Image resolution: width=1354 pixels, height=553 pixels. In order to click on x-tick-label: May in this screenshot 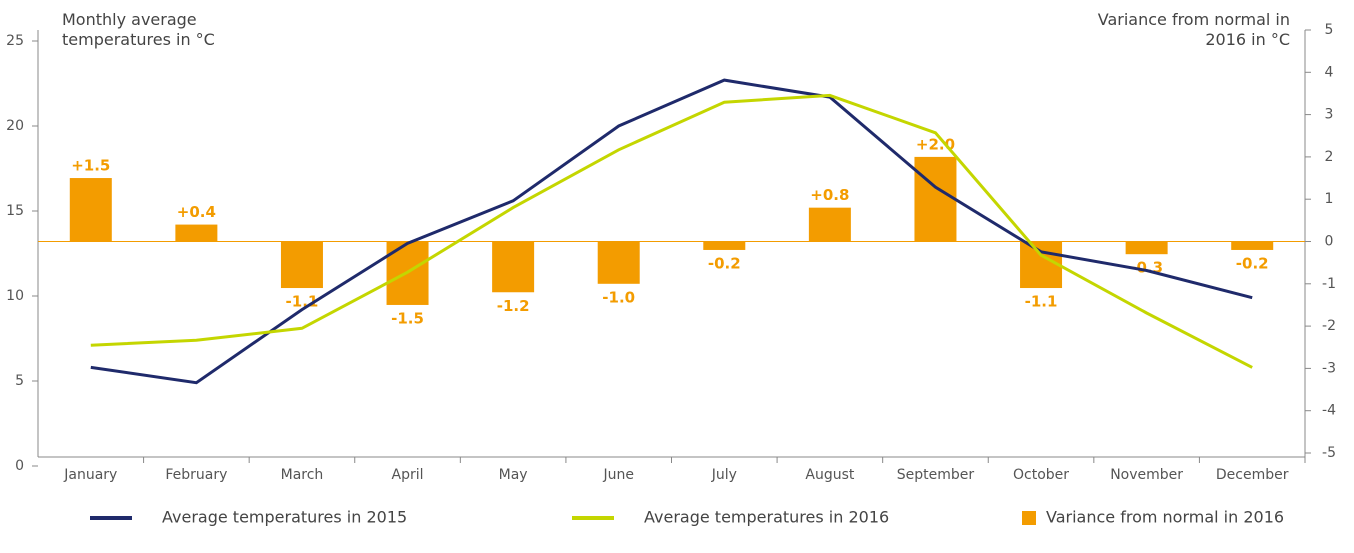, I will do `click(513, 475)`.